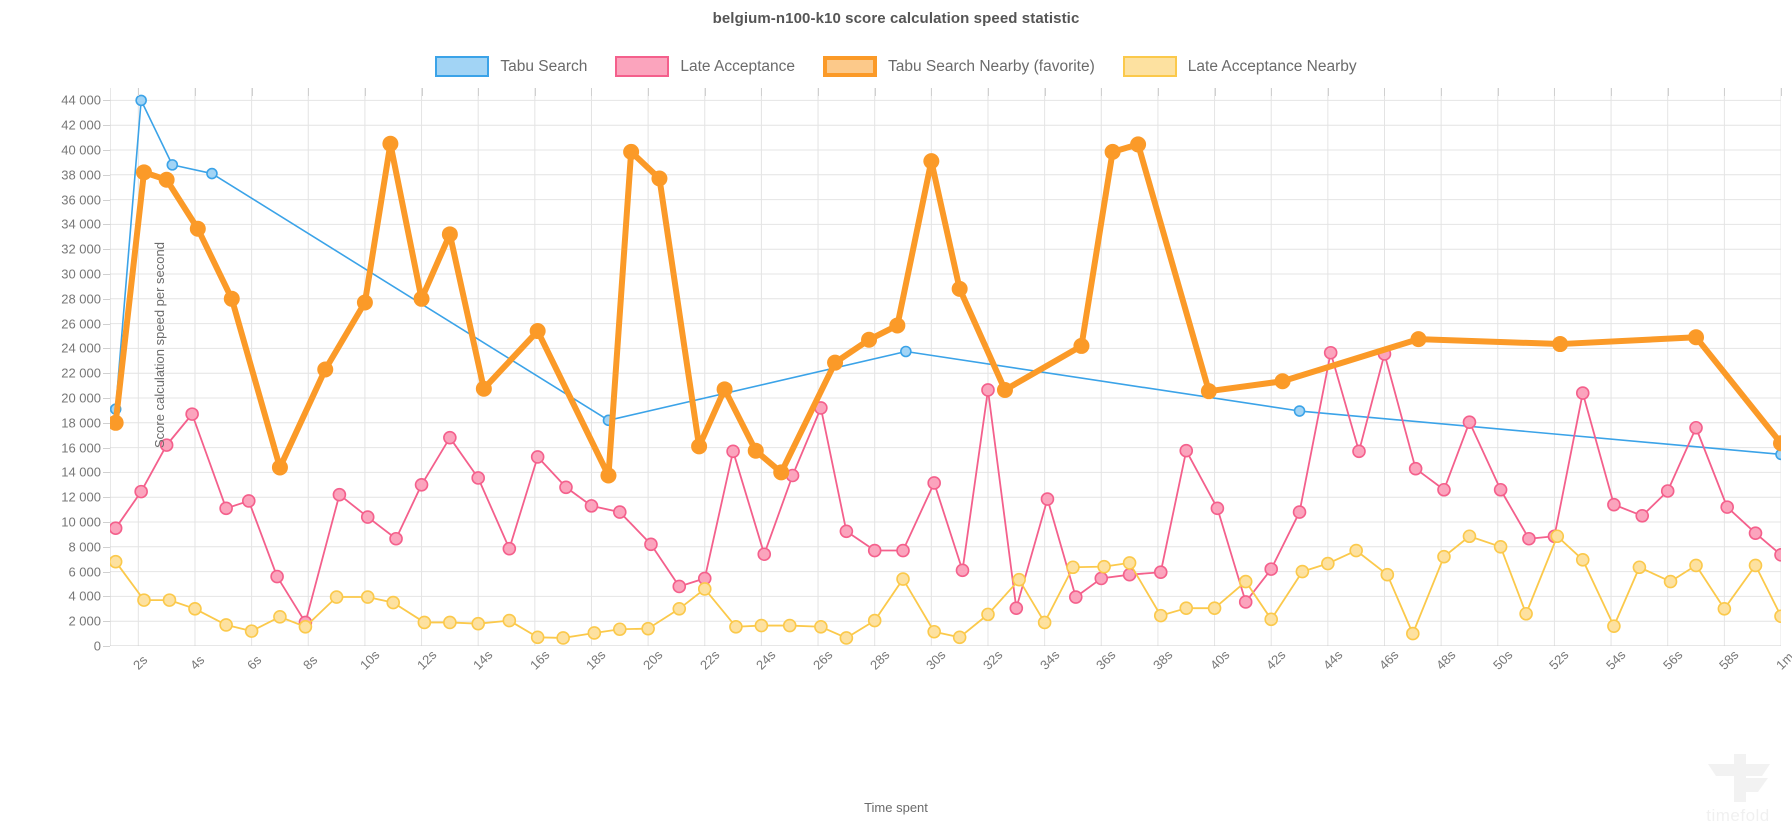 The height and width of the screenshot is (832, 1792). Describe the element at coordinates (1106, 660) in the screenshot. I see `x-tick-label: 36s` at that location.